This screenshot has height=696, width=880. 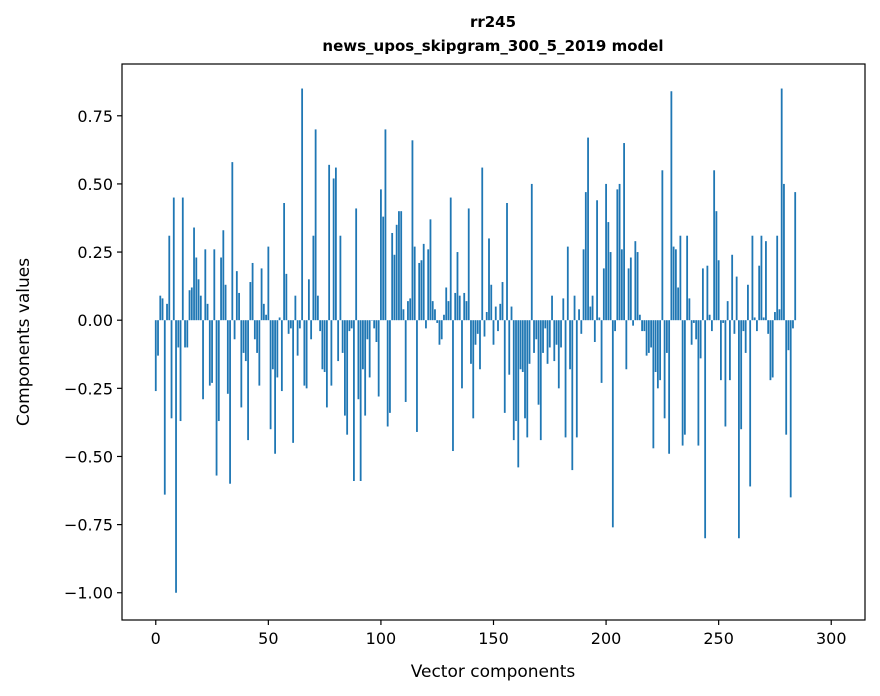 What do you see at coordinates (95, 184) in the screenshot?
I see `y-tick-label: 0.50` at bounding box center [95, 184].